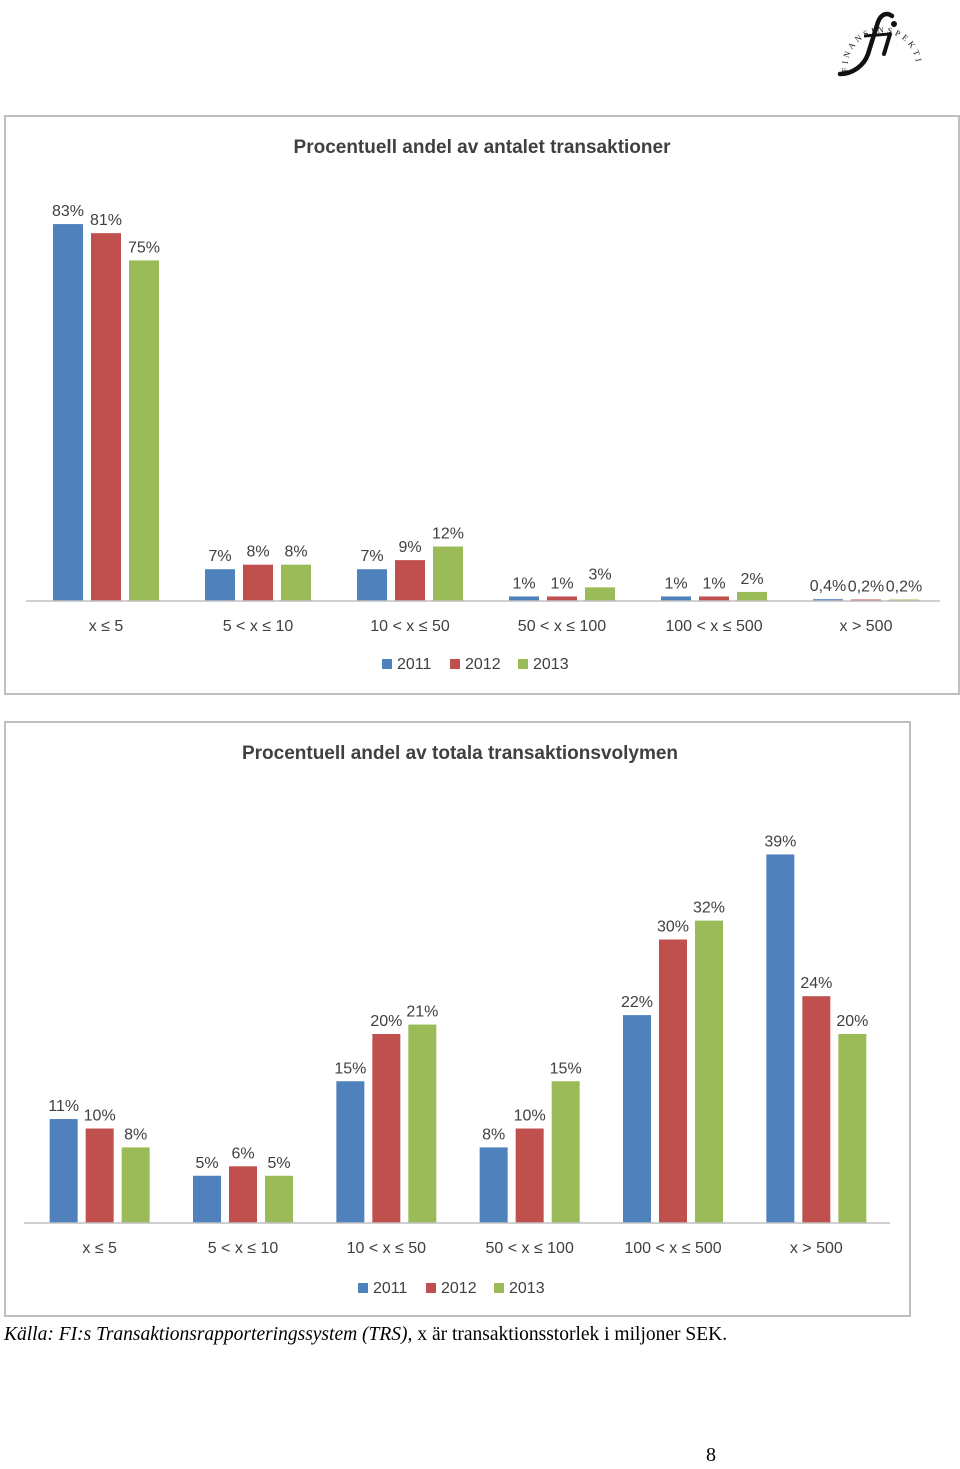  Describe the element at coordinates (68, 211) in the screenshot. I see `data-label: 83%` at that location.